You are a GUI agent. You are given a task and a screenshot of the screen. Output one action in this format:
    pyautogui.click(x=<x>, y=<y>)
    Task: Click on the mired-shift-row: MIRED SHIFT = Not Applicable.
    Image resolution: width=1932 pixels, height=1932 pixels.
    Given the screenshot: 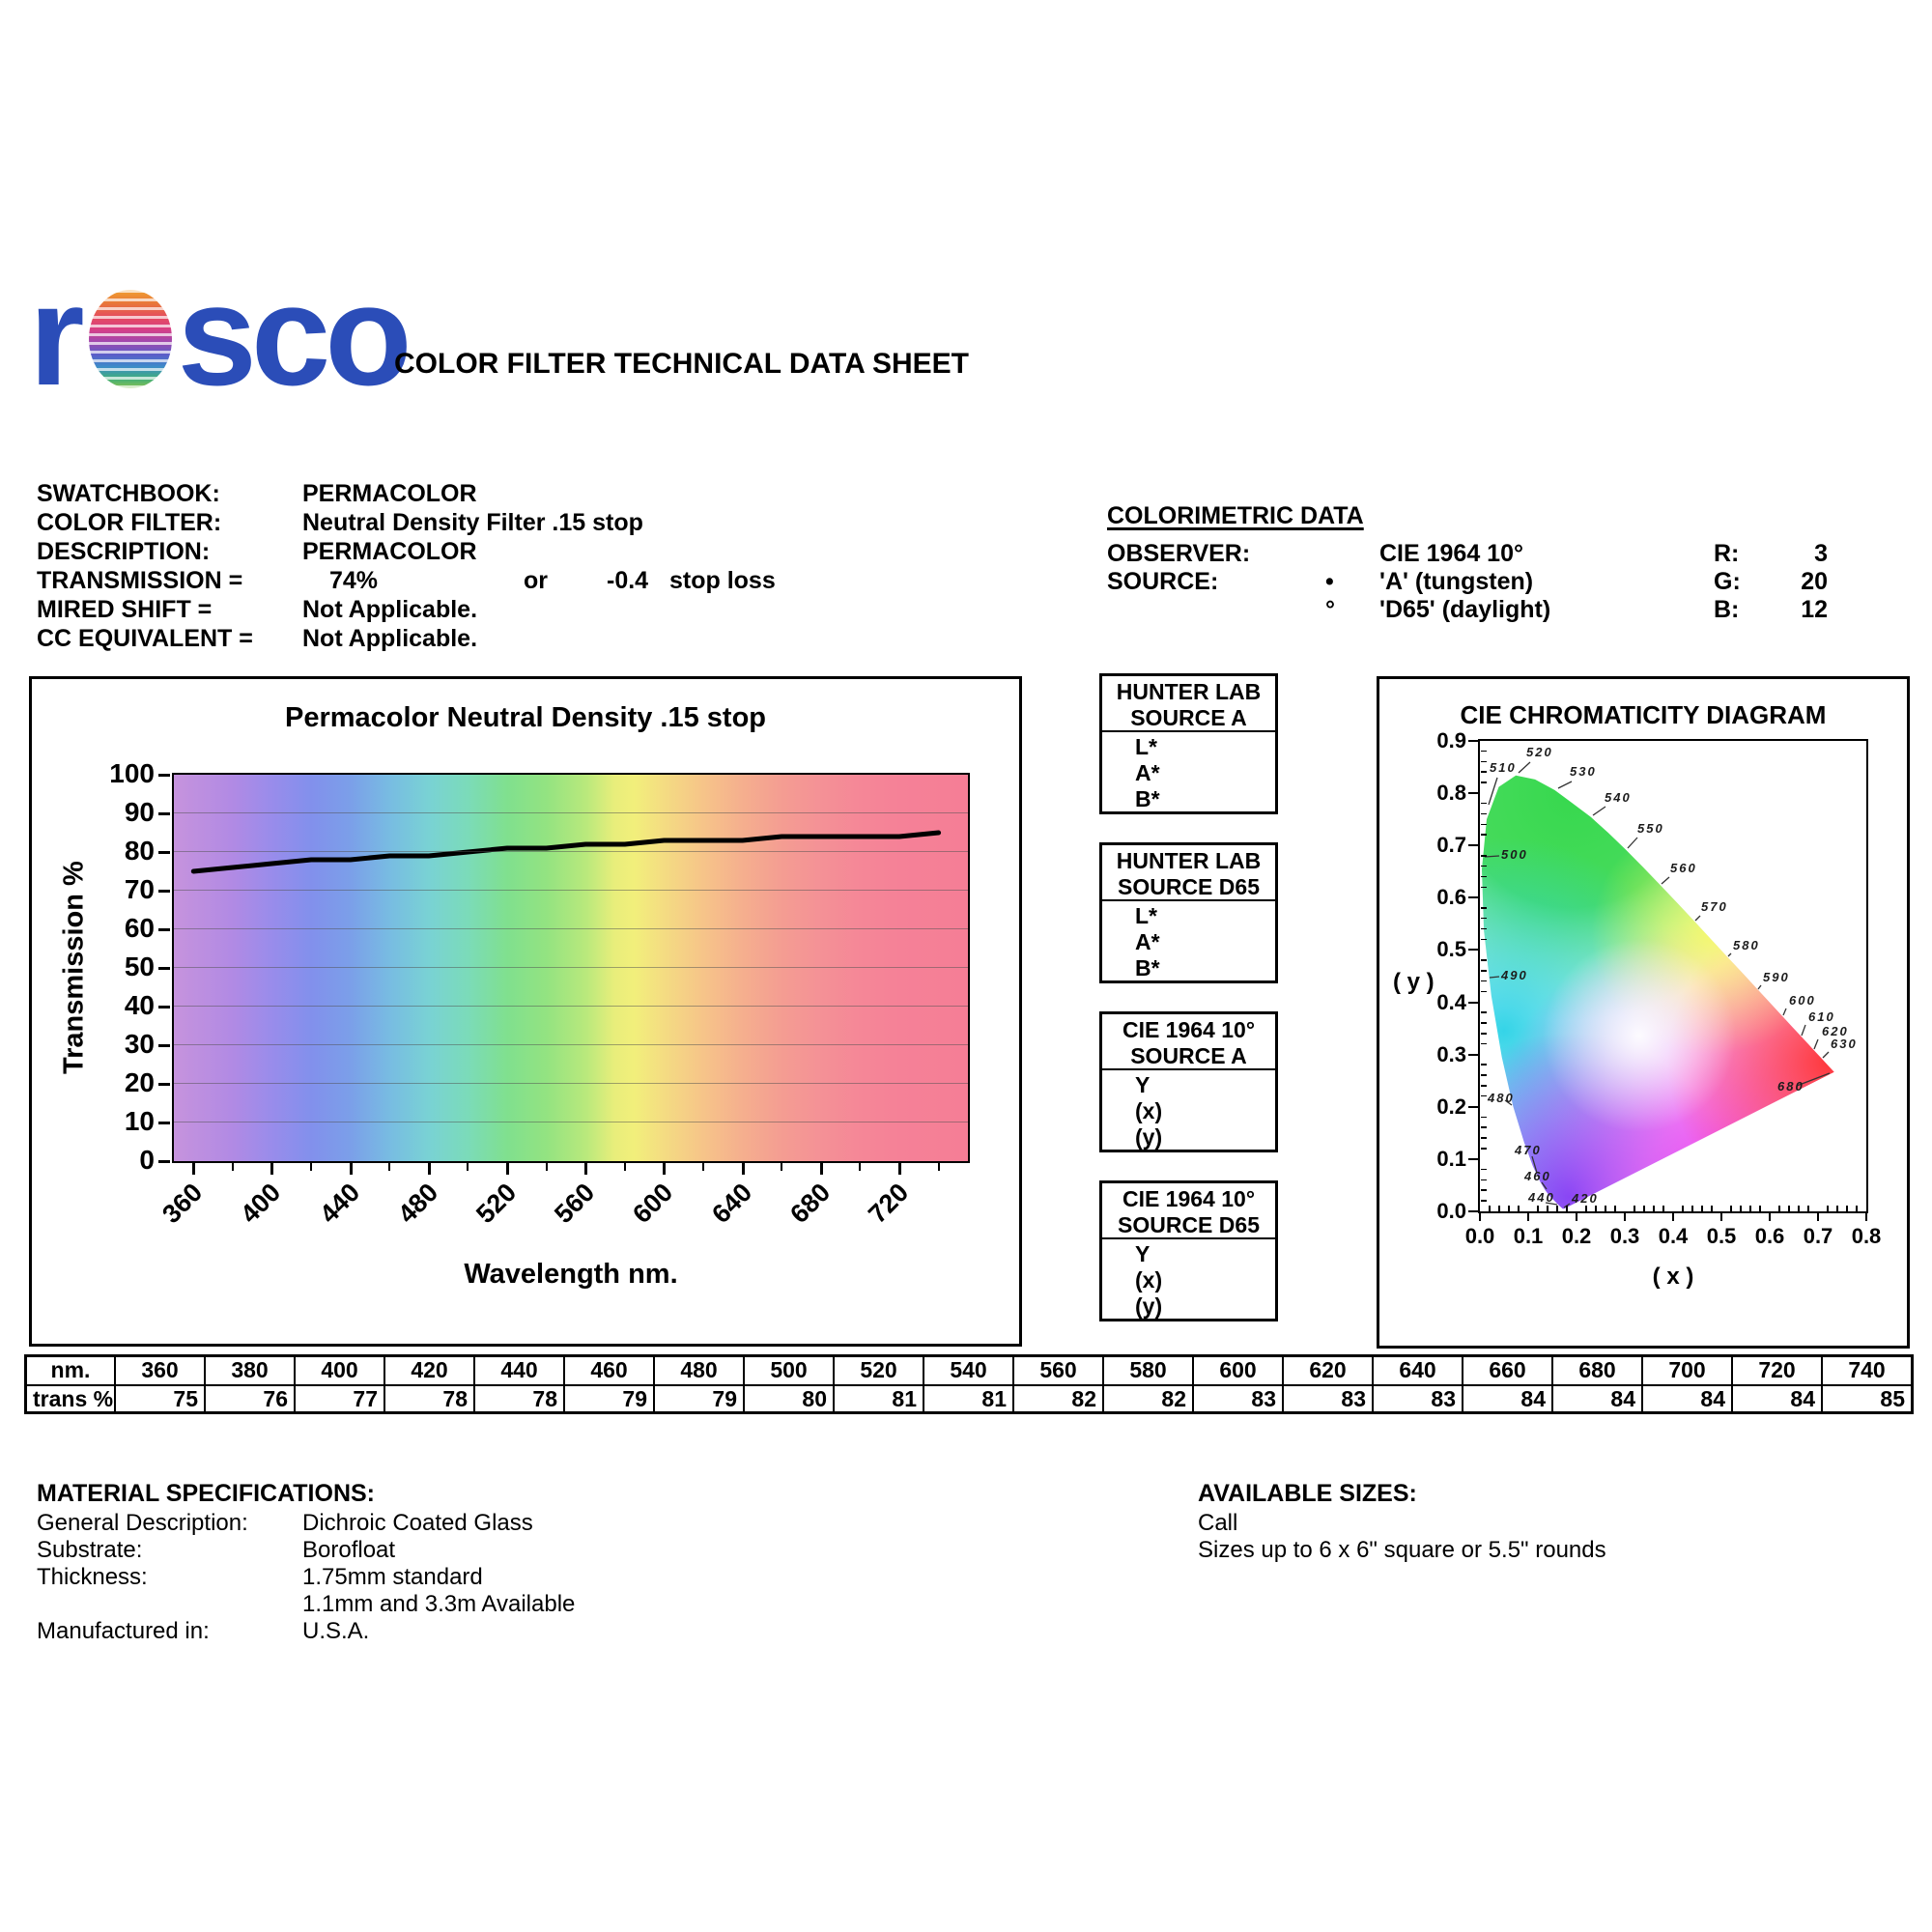 What is the action you would take?
    pyautogui.click(x=406, y=609)
    